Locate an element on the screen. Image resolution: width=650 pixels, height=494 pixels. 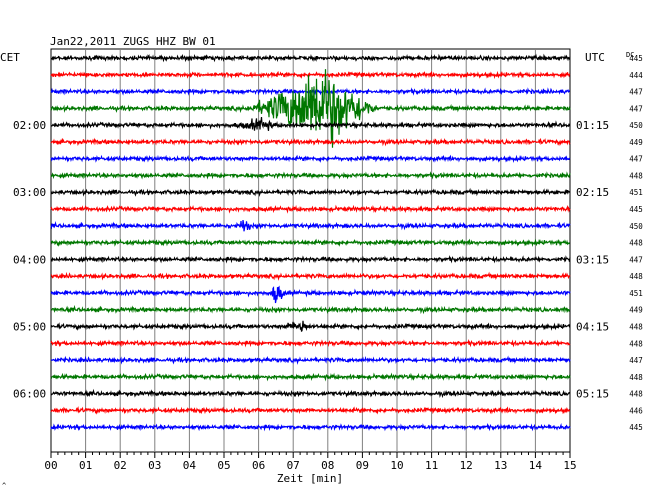
corner-mark: ^ is located at coordinates (4, 486).